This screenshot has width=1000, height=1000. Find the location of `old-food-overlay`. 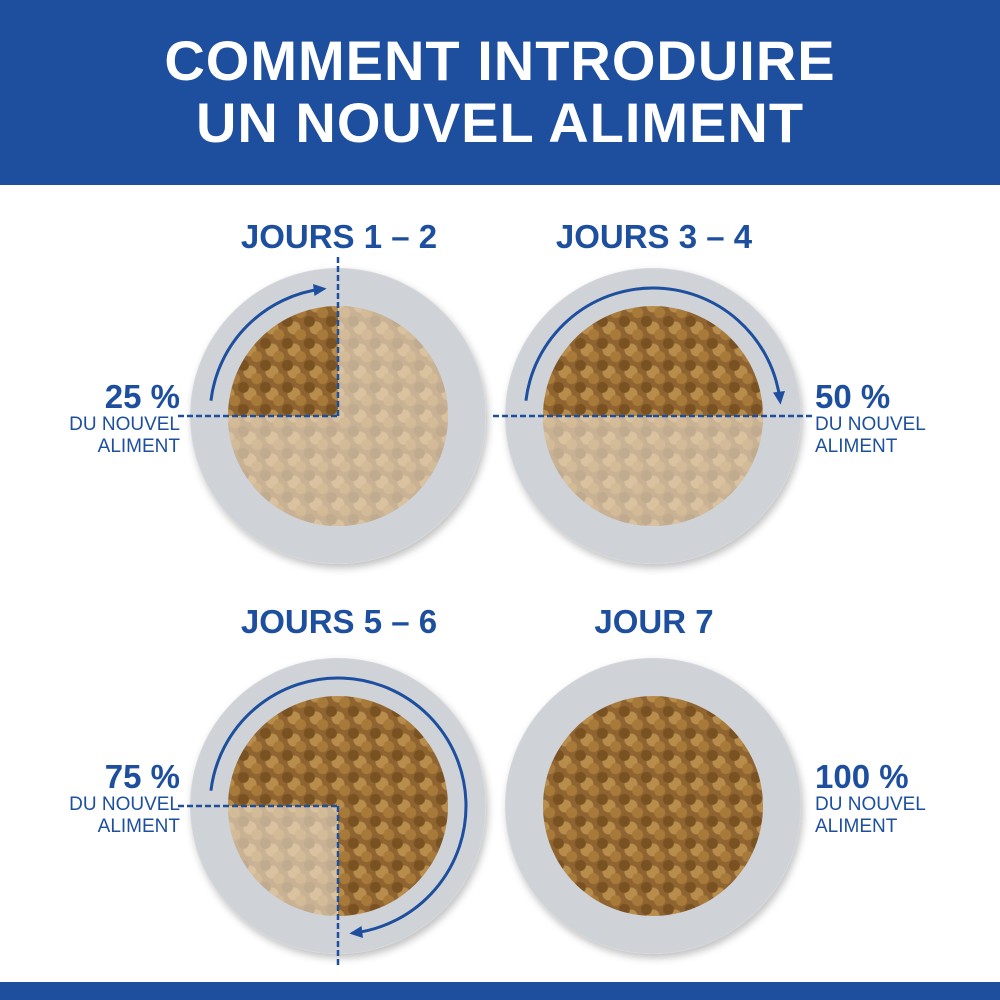

old-food-overlay is located at coordinates (653, 806).